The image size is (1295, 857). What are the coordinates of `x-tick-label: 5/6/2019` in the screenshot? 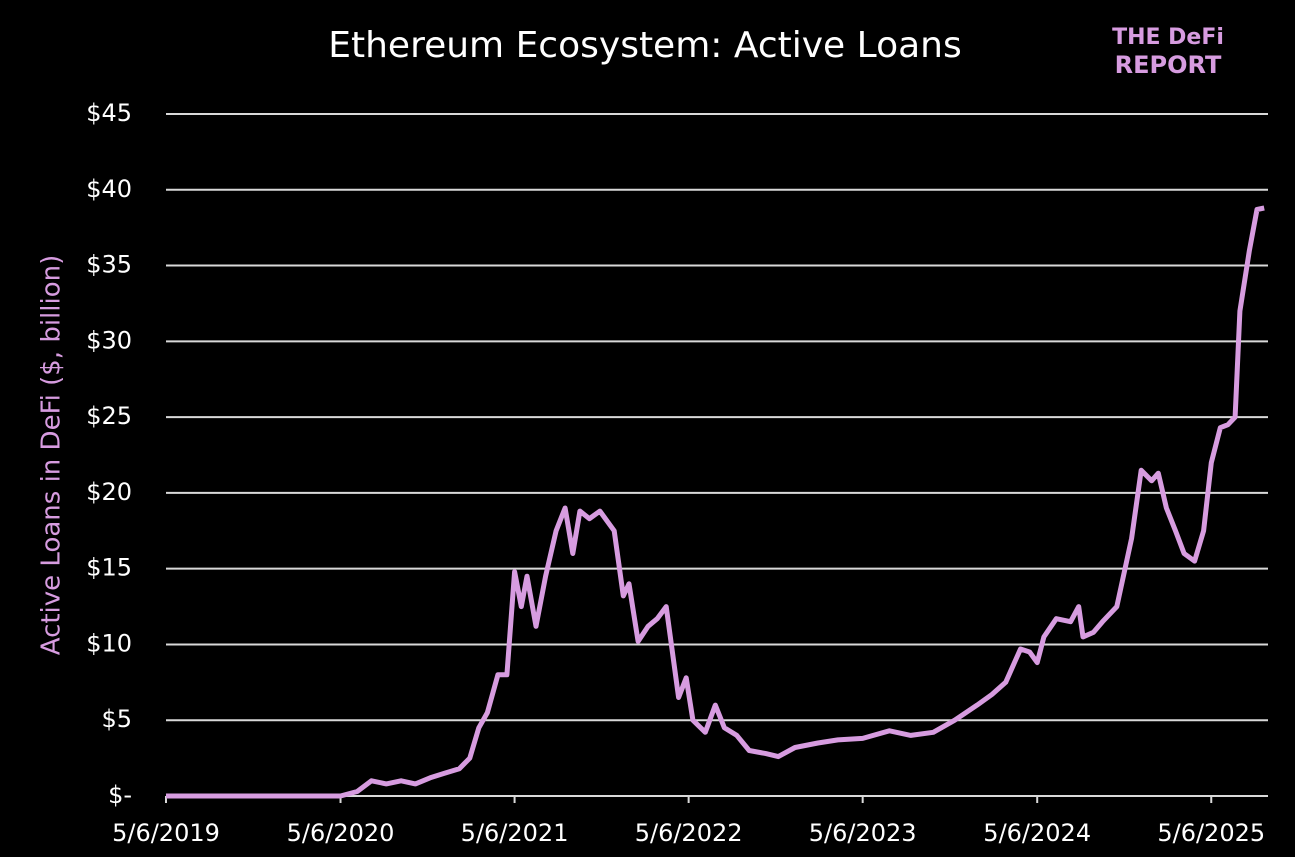 It's located at (166, 833).